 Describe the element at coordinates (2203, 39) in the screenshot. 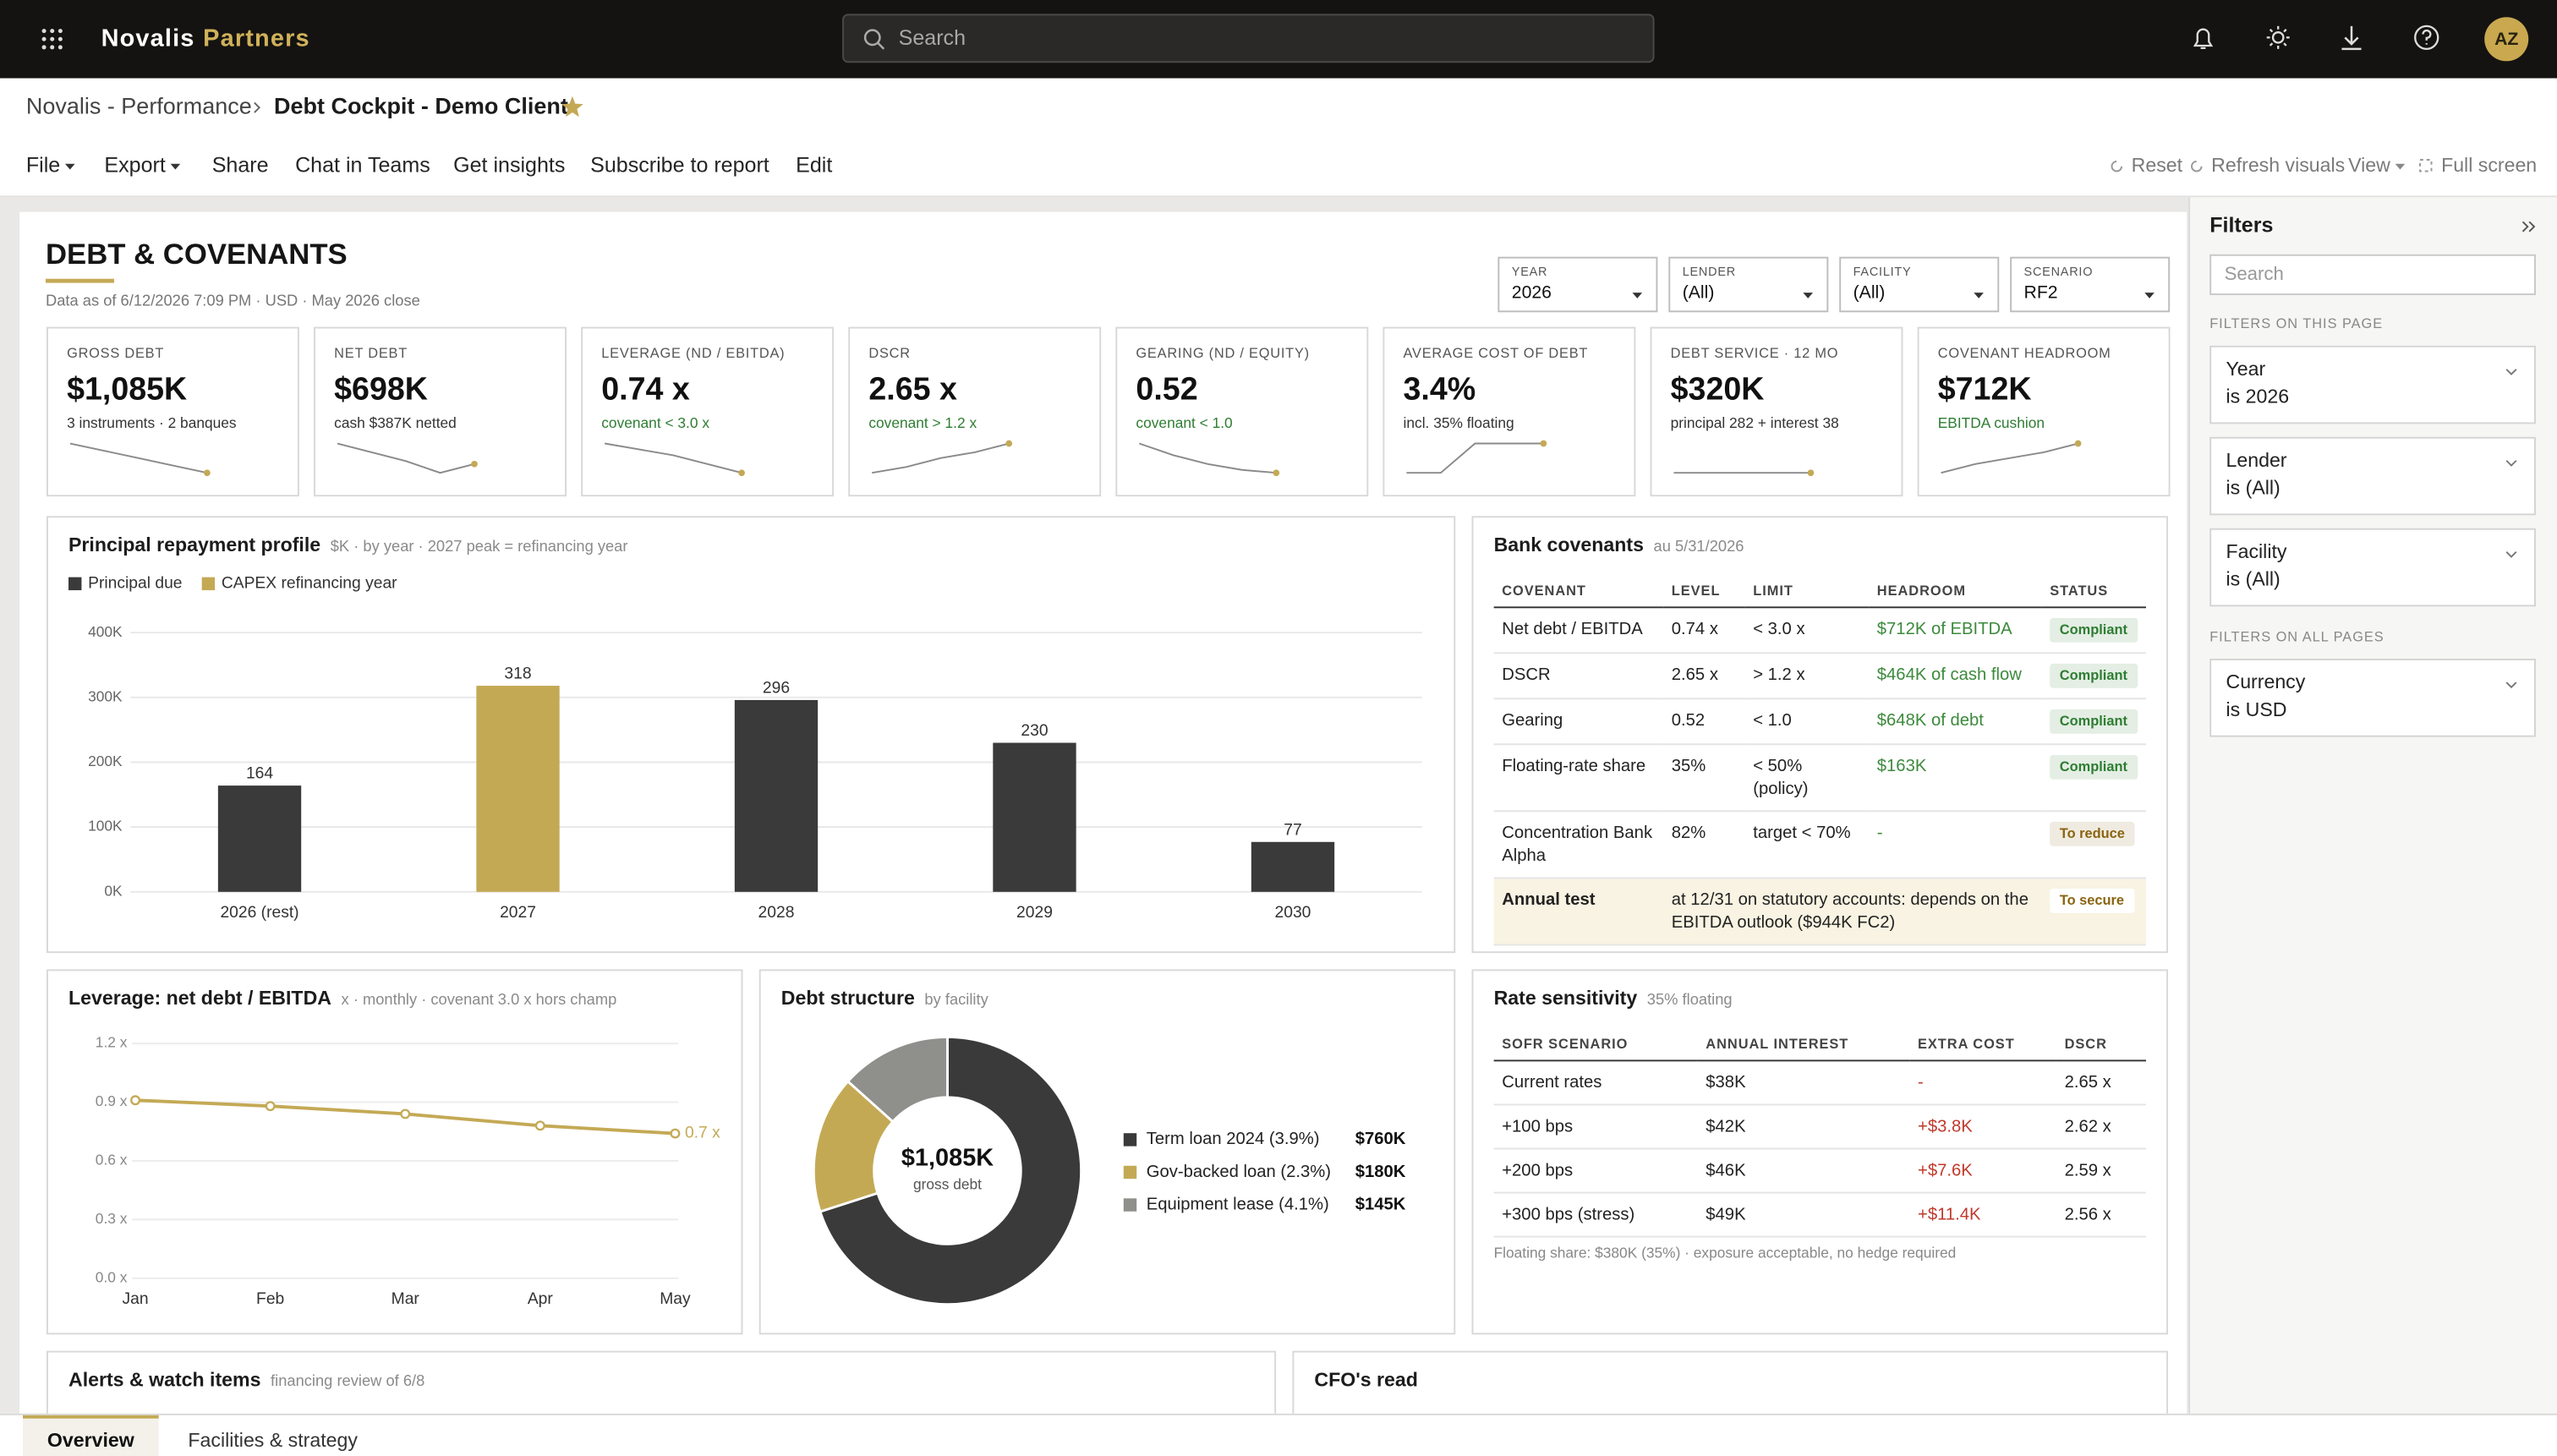

I see `notifications-icon` at that location.